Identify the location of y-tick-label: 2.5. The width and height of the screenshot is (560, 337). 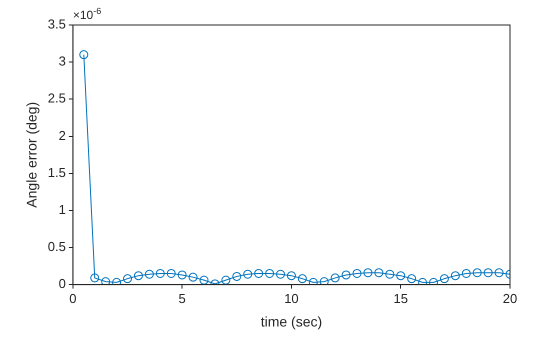
(57, 98).